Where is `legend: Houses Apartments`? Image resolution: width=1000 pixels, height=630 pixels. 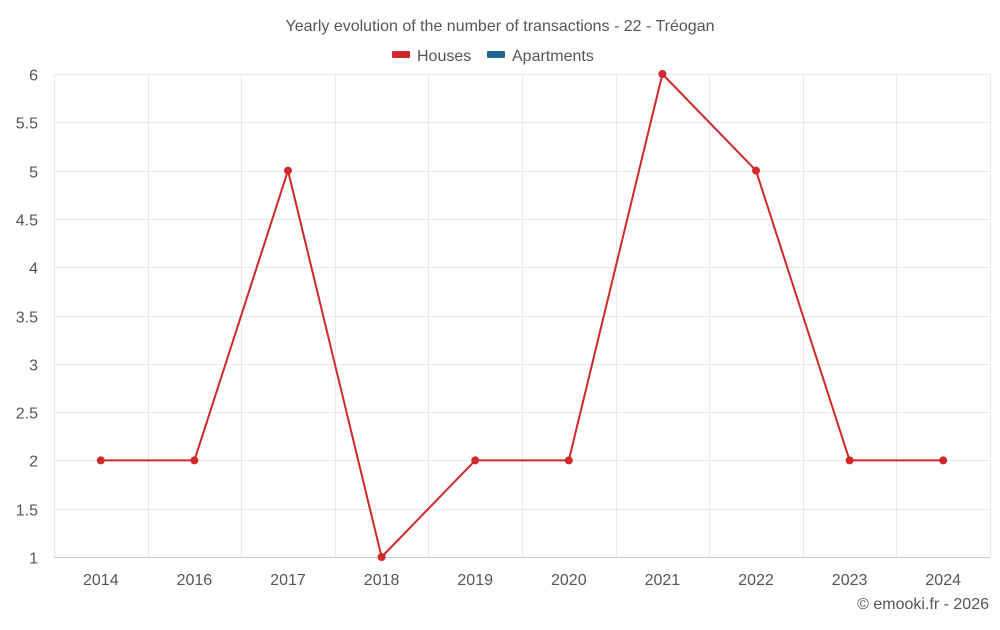
legend: Houses Apartments is located at coordinates (493, 56).